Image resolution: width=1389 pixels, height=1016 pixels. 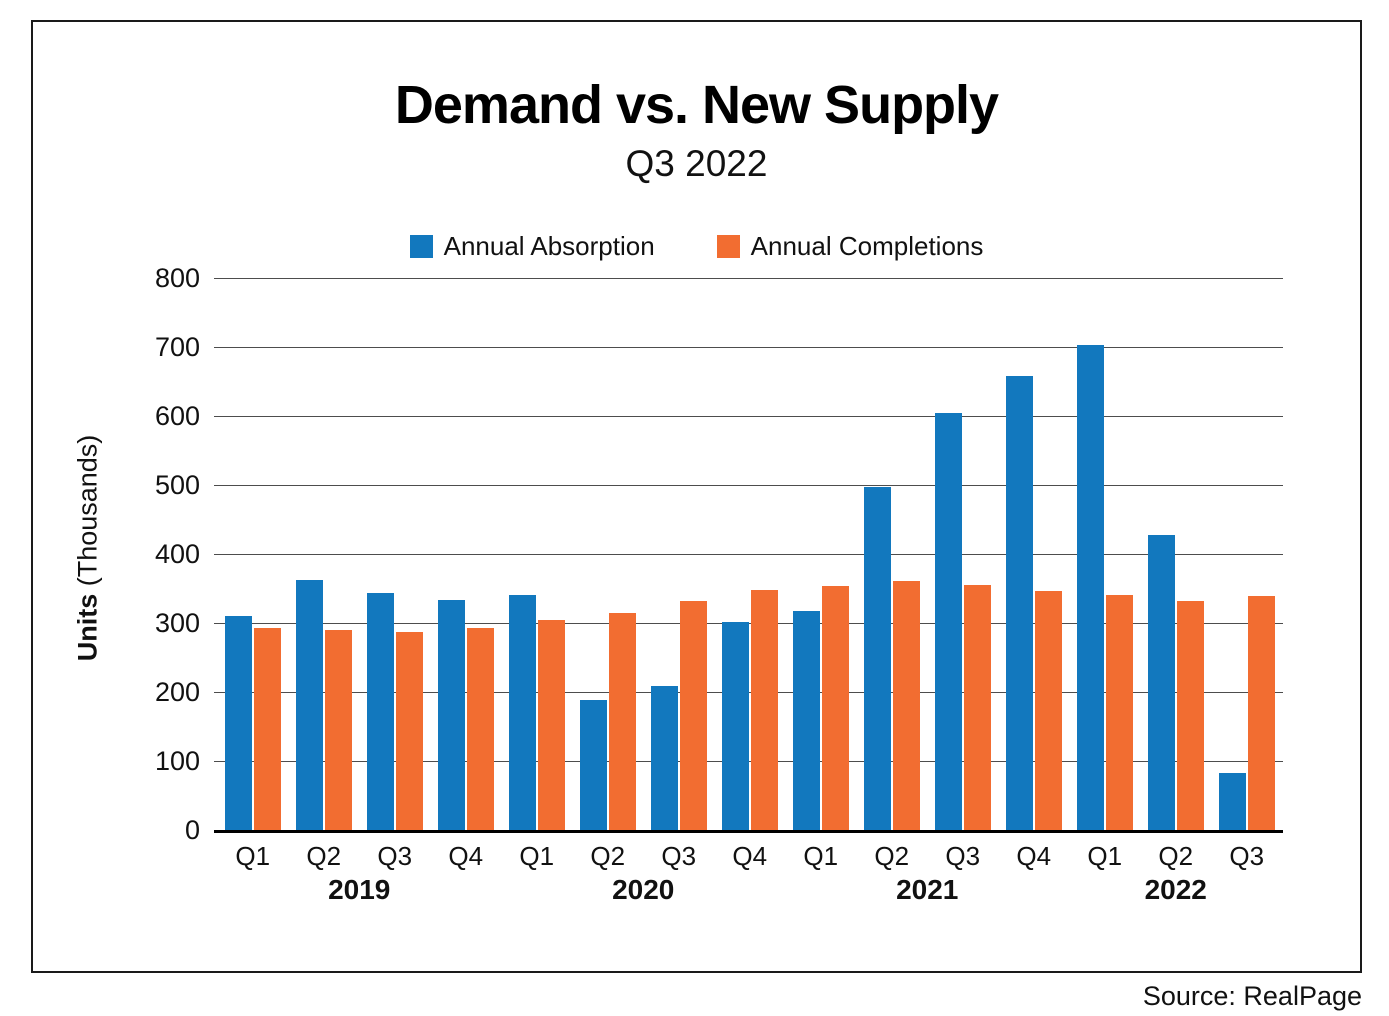 I want to click on y-tick-label-800: 800, so click(x=177, y=278).